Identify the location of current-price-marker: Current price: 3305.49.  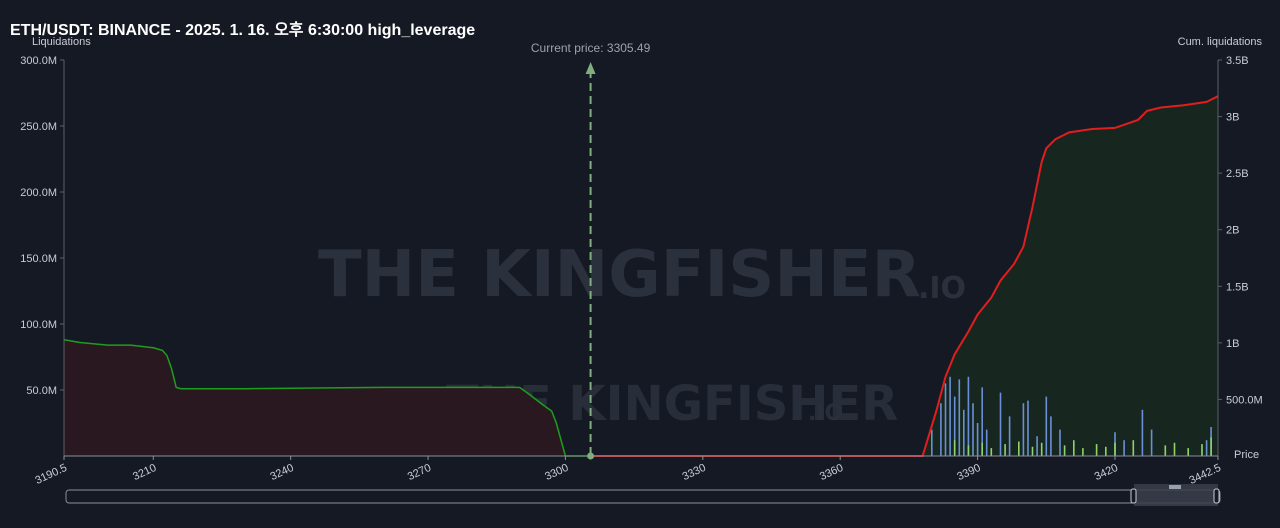
(591, 250).